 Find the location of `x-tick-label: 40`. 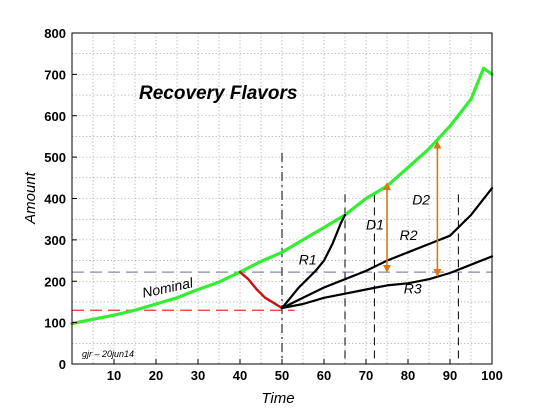

x-tick-label: 40 is located at coordinates (240, 375).